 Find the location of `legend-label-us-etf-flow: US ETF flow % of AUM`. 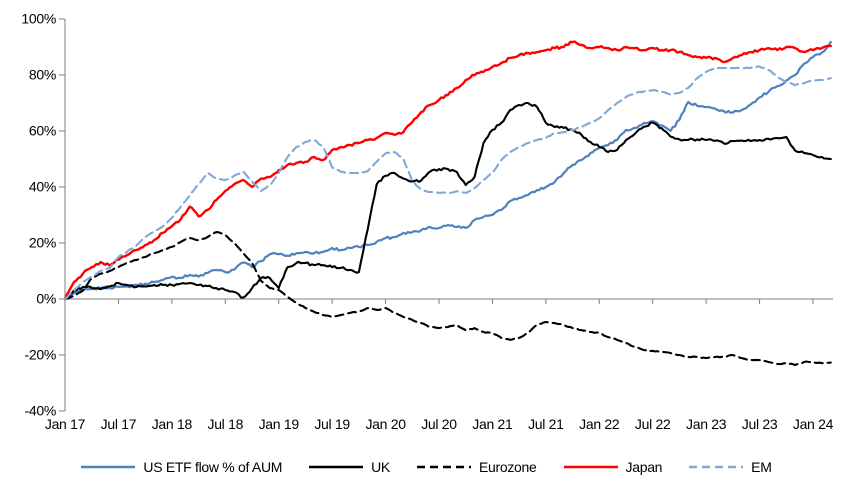

legend-label-us-etf-flow: US ETF flow % of AUM is located at coordinates (213, 467).